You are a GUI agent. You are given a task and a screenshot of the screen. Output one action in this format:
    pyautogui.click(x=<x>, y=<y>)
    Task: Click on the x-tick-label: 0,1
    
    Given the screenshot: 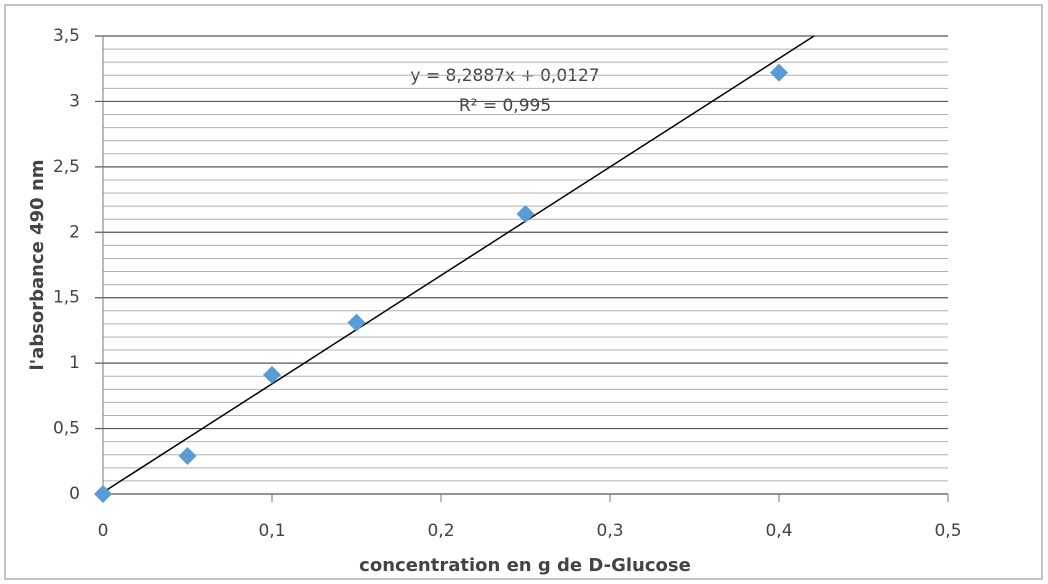 What is the action you would take?
    pyautogui.click(x=271, y=531)
    